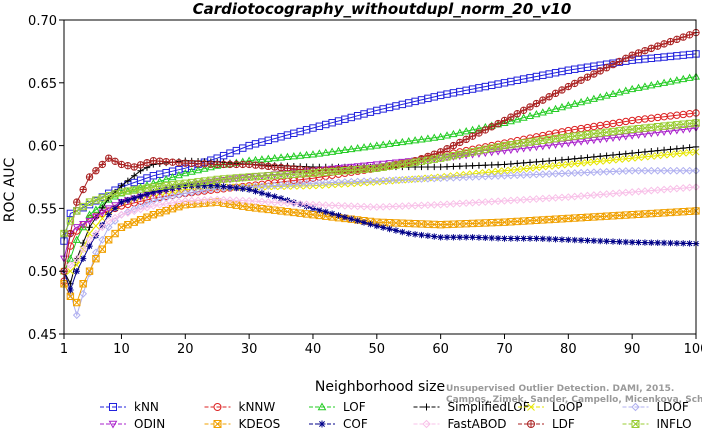 This screenshot has height=434, width=702. Describe the element at coordinates (567, 407) in the screenshot. I see `legend-label: LoOP` at that location.